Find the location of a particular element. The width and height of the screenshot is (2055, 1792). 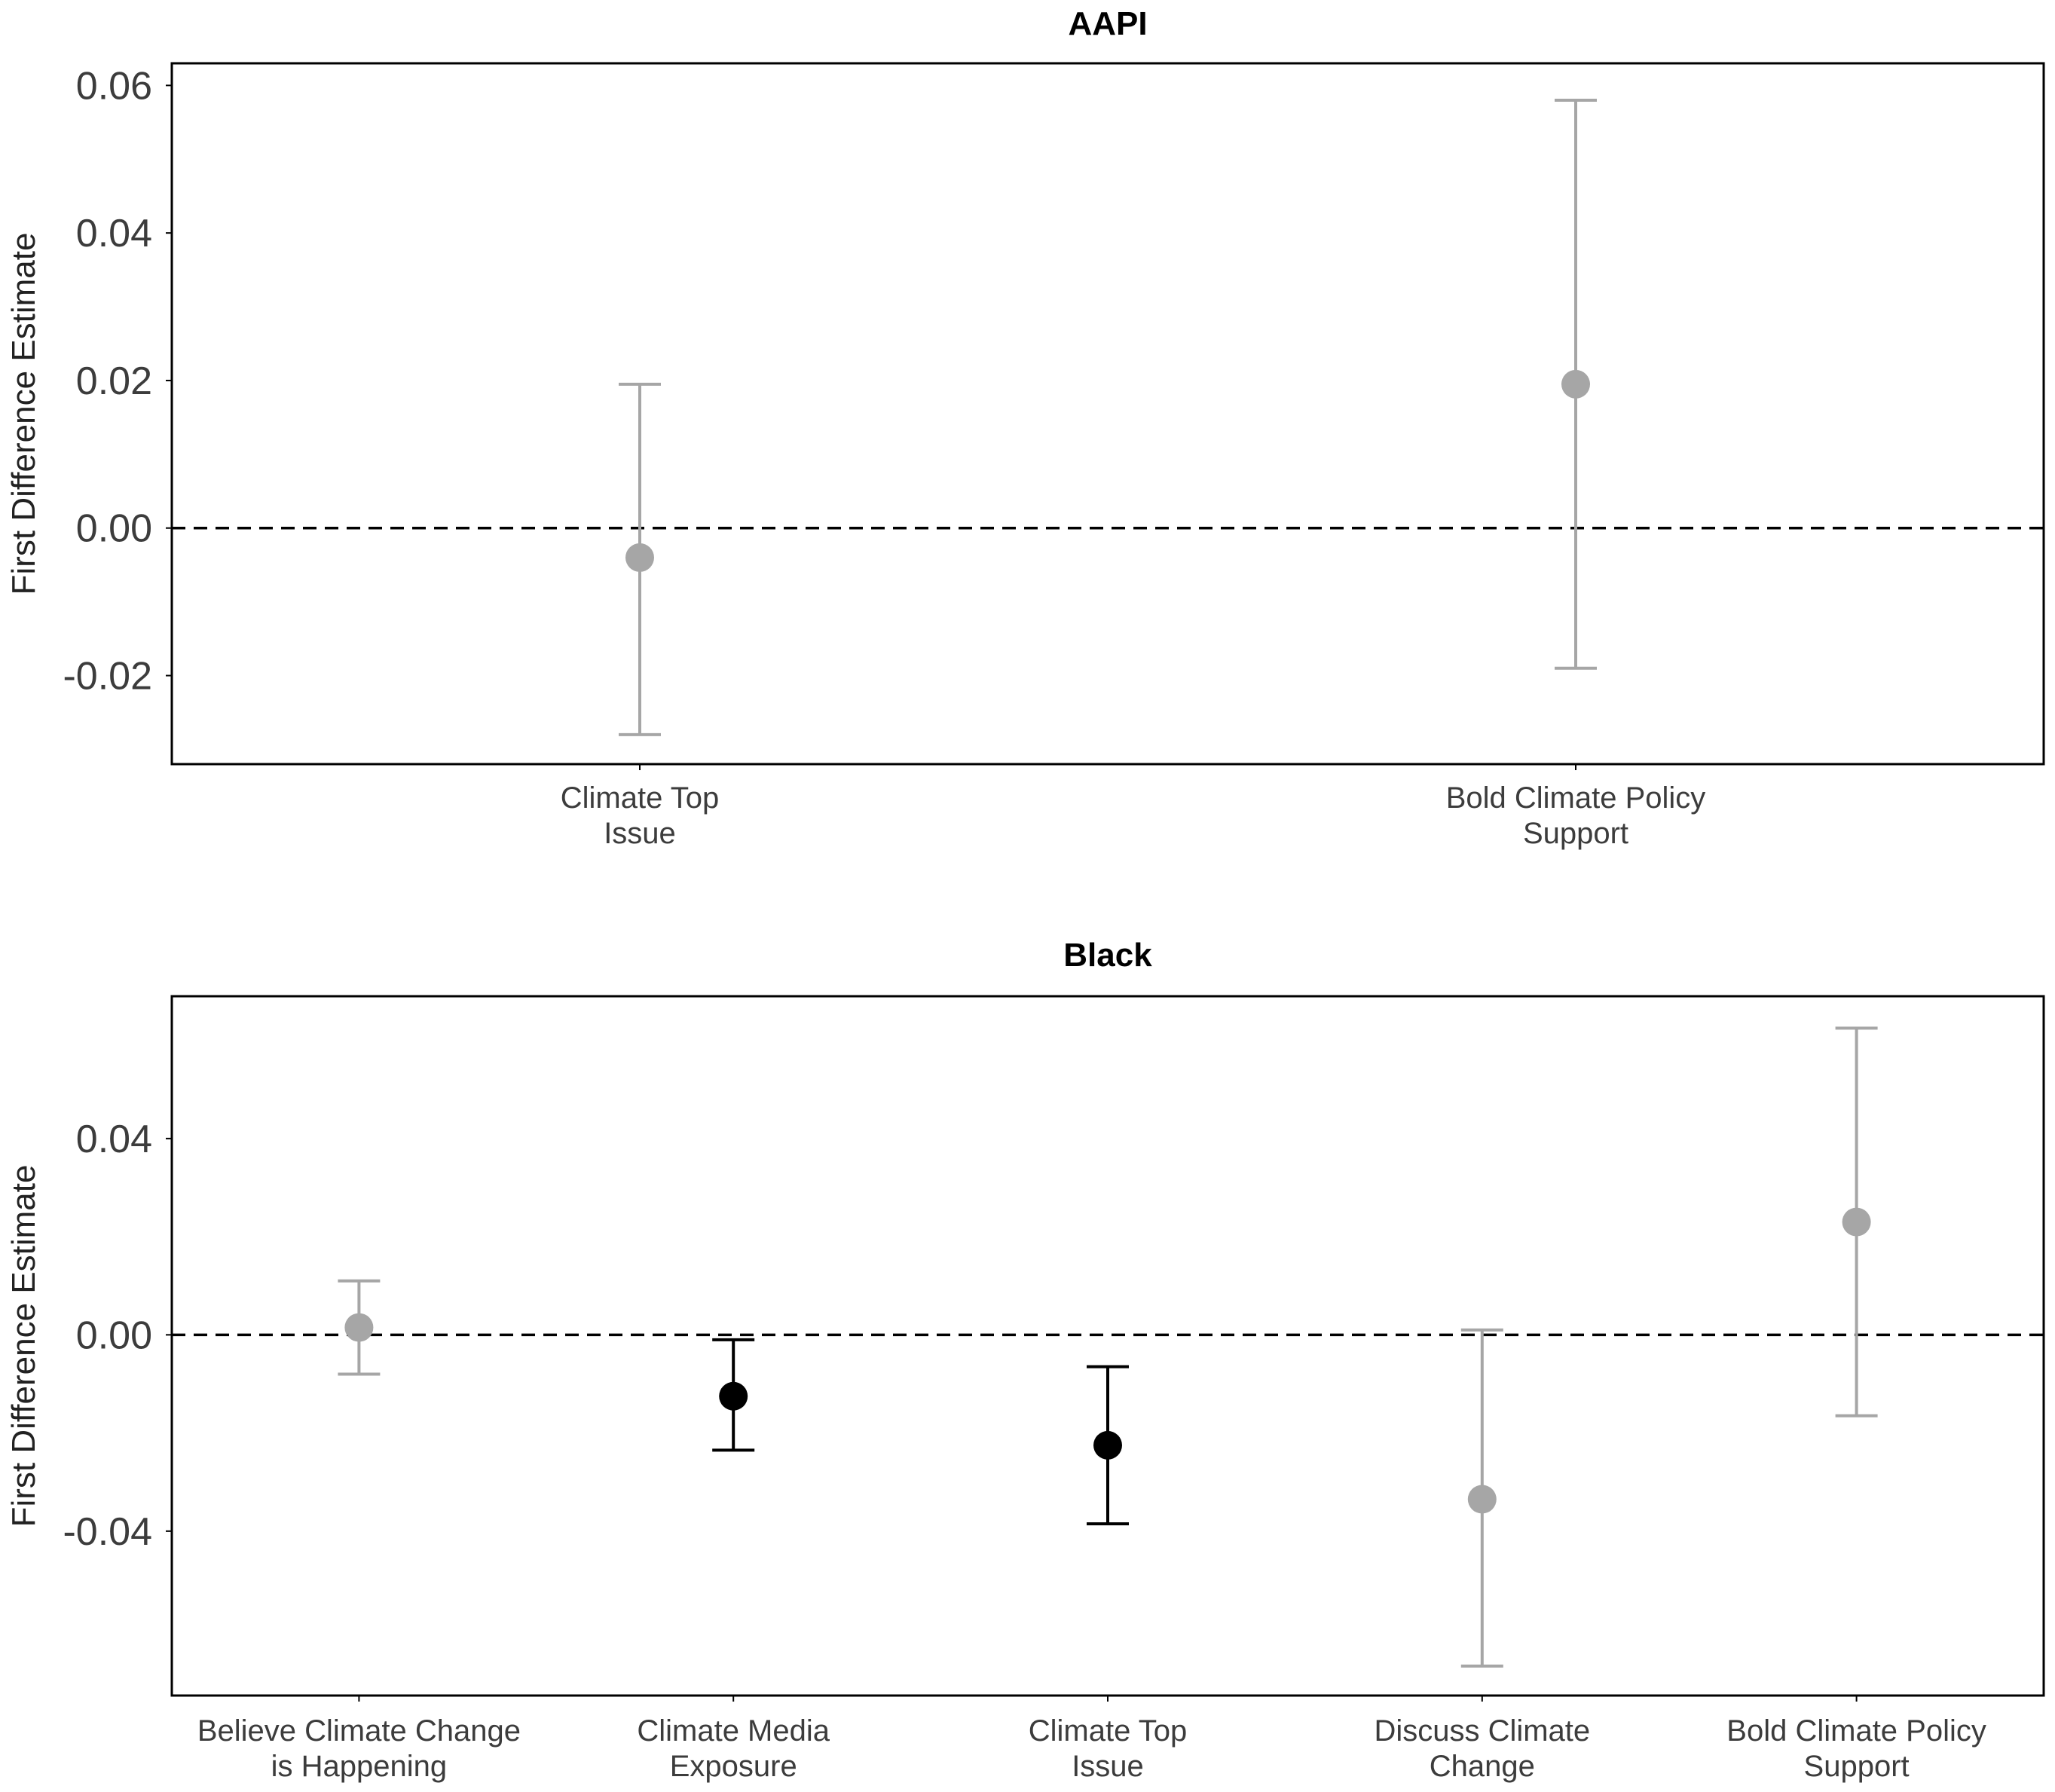

x-tick-label: Discuss Climate Change is located at coordinates (1482, 1749).